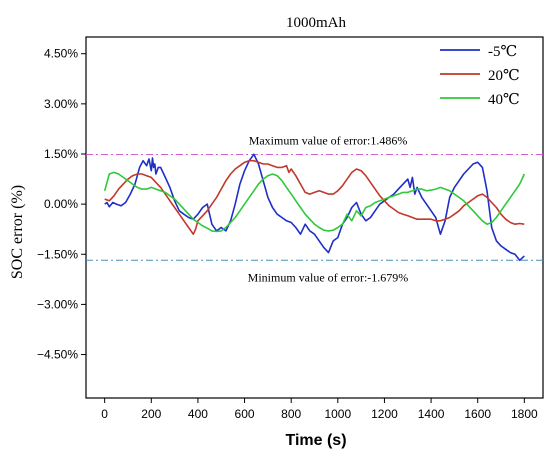 The width and height of the screenshot is (550, 467). I want to click on x-tick-label: 1000, so click(337, 414).